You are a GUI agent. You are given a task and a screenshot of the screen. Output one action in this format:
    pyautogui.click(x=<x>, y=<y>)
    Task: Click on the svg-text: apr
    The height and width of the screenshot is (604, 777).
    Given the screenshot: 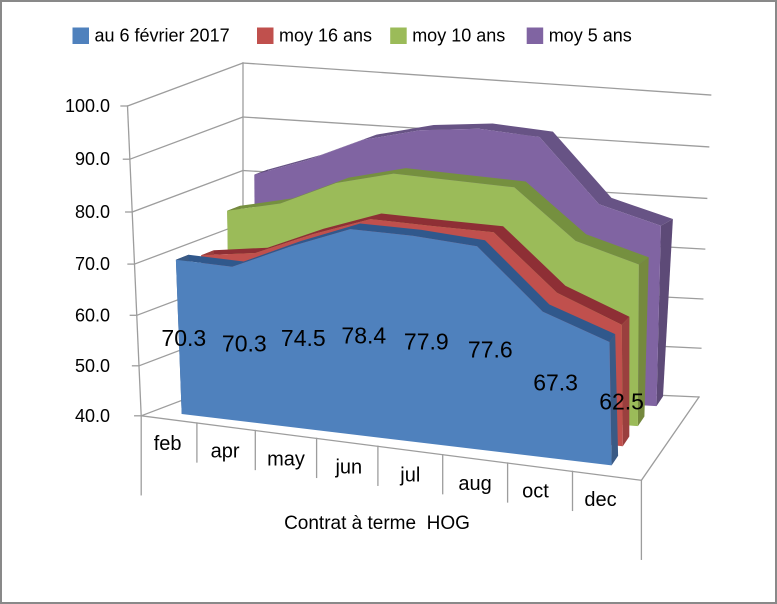 What is the action you would take?
    pyautogui.click(x=225, y=452)
    